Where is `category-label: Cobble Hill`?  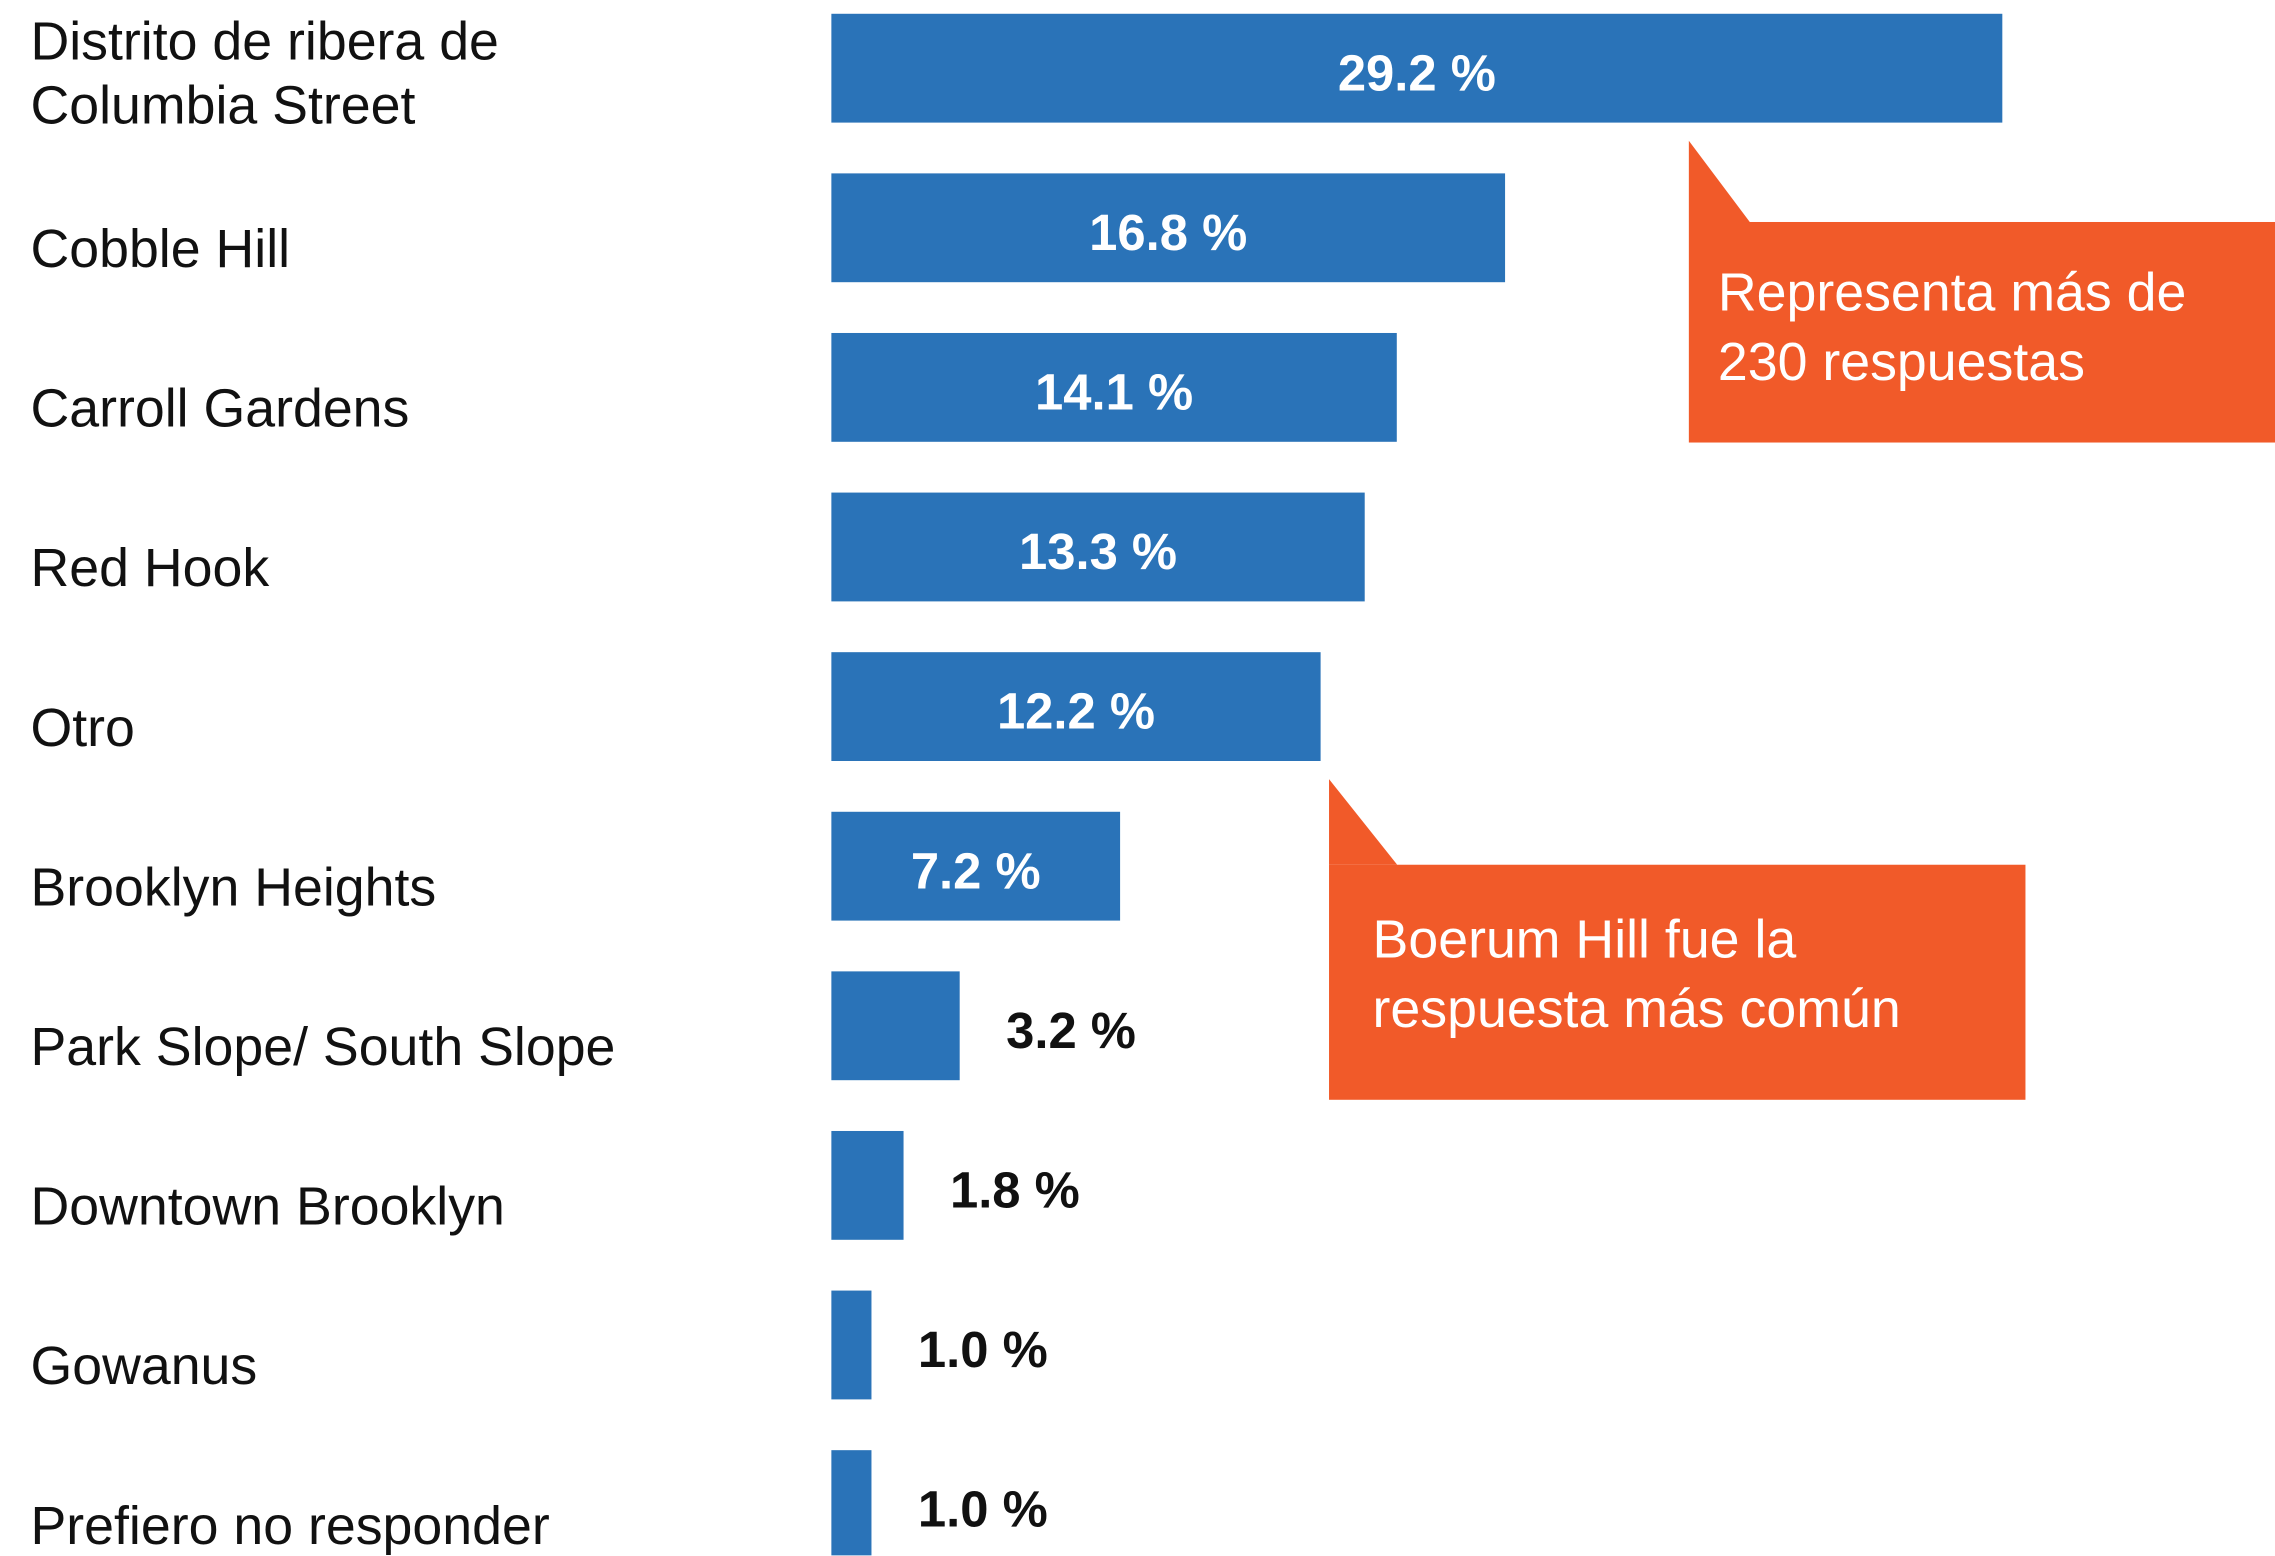 category-label: Cobble Hill is located at coordinates (160, 249).